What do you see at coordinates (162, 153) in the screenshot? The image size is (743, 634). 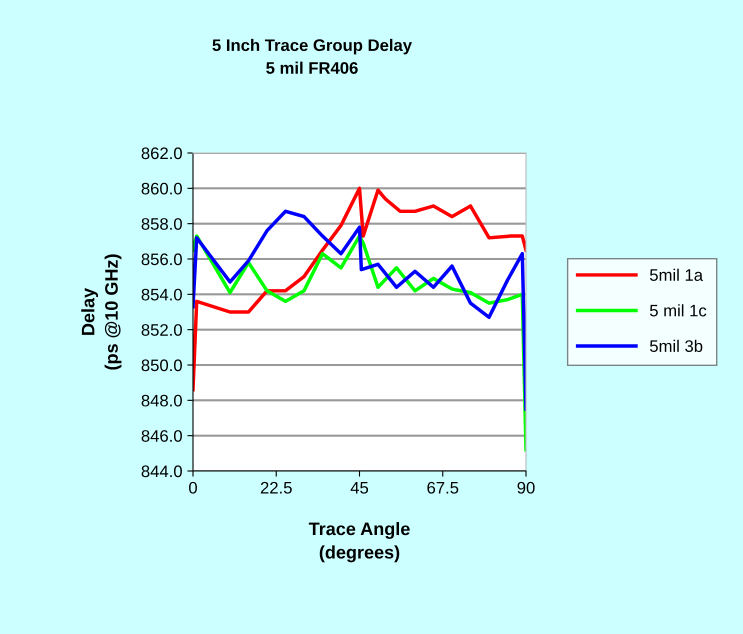 I see `y-tick-label: 862.0` at bounding box center [162, 153].